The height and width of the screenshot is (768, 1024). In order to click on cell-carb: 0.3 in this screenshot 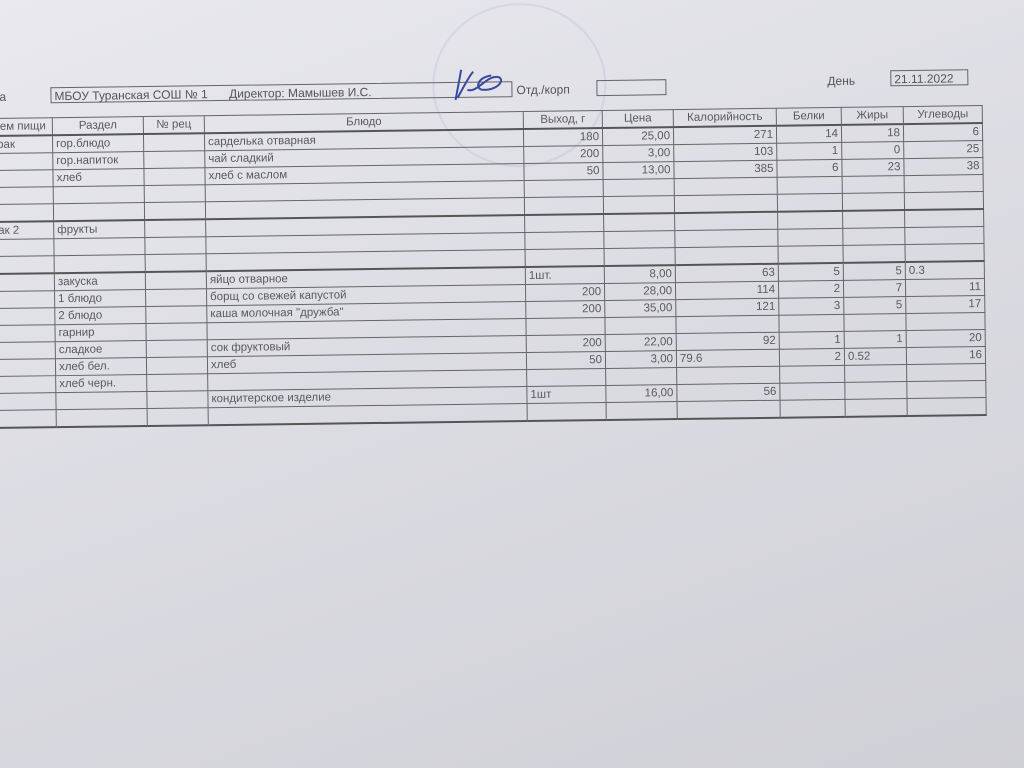, I will do `click(945, 270)`.